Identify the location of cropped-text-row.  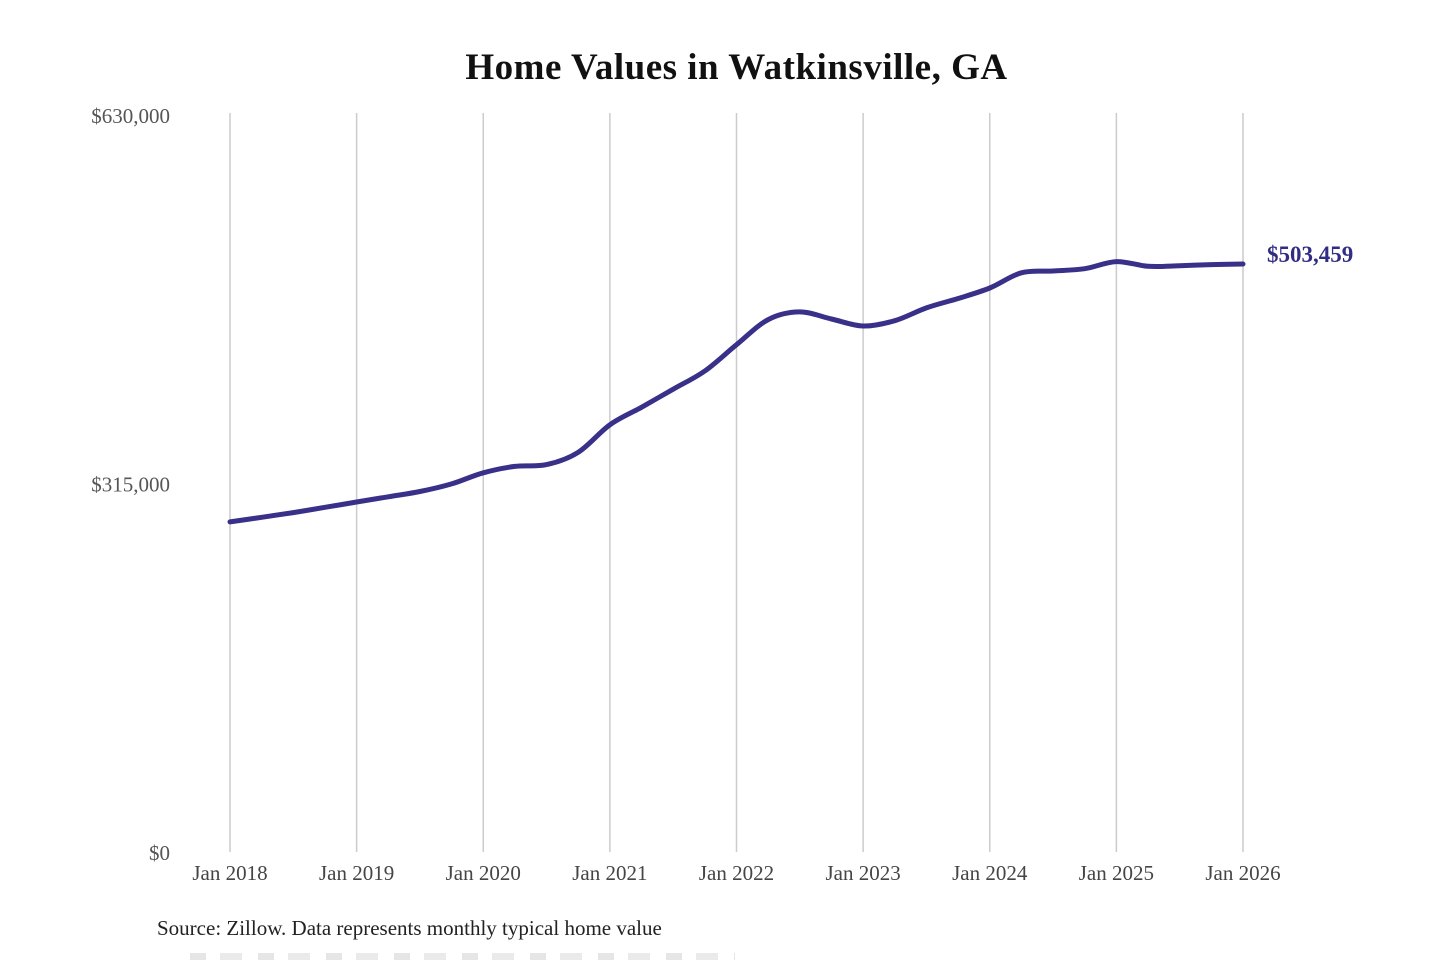
(462, 956).